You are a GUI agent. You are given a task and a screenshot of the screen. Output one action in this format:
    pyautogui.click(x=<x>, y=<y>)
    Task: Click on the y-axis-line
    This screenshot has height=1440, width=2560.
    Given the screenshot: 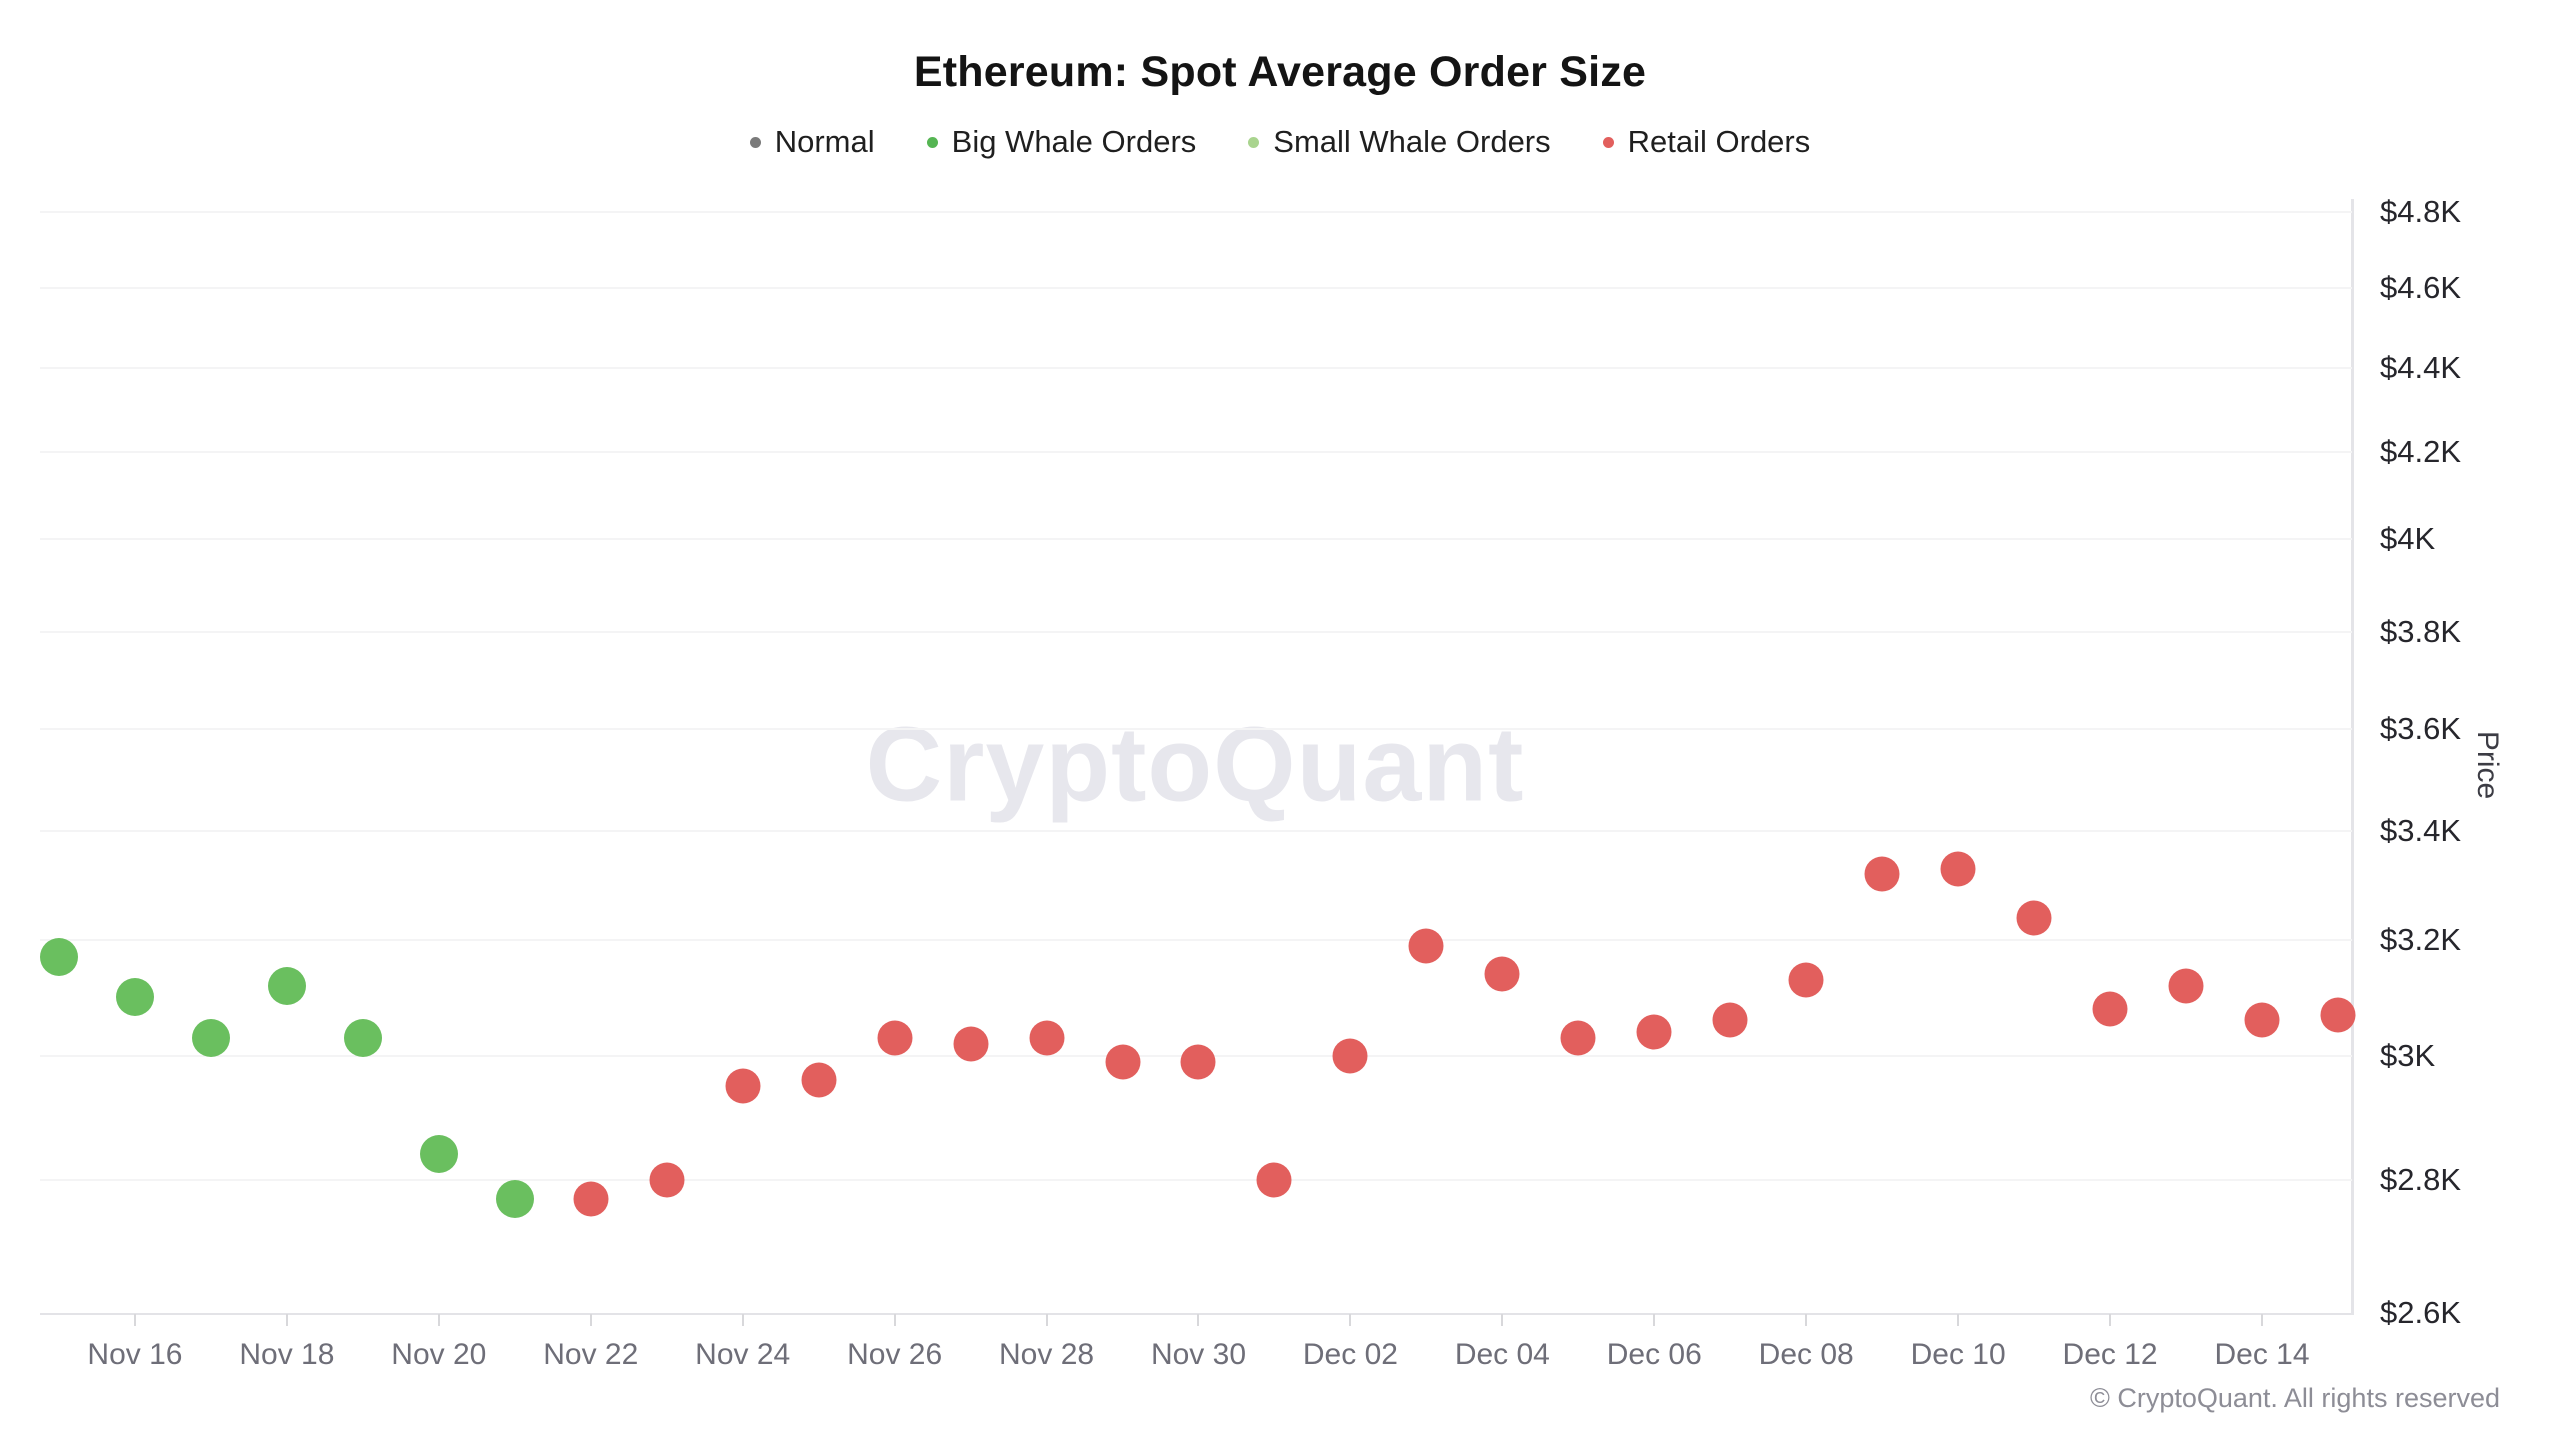 What is the action you would take?
    pyautogui.click(x=2352, y=757)
    